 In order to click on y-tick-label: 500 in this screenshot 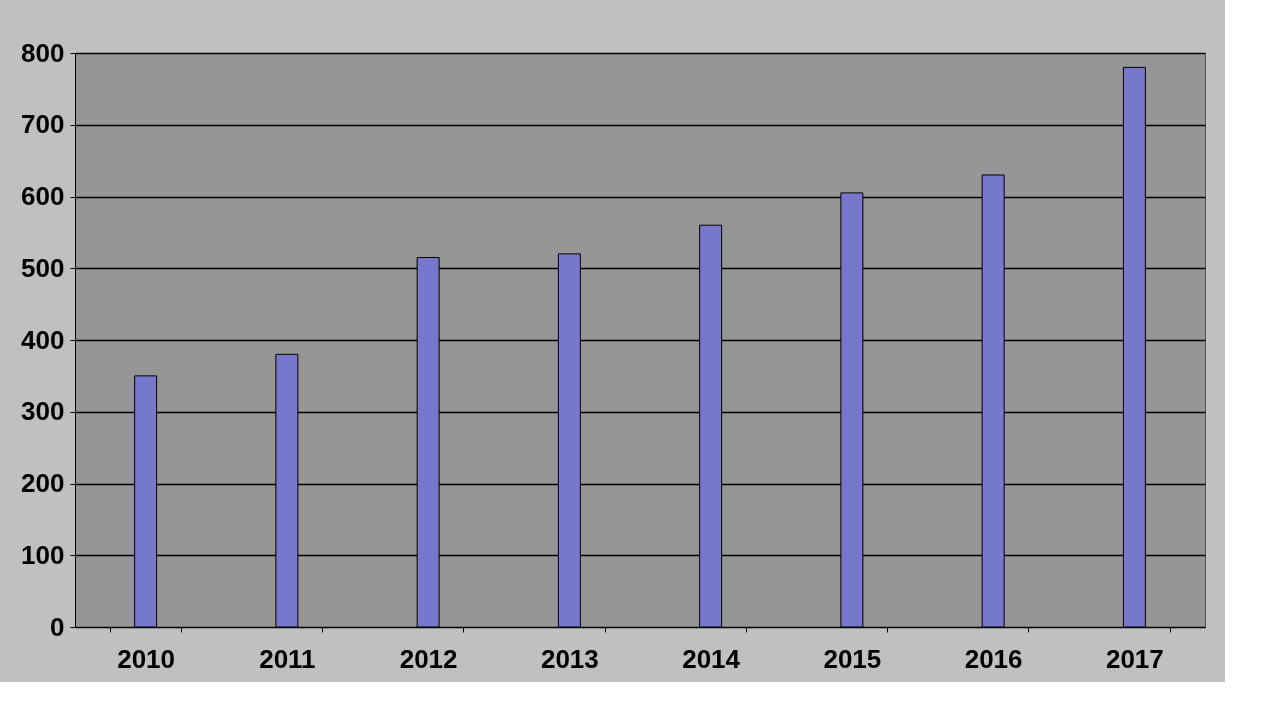, I will do `click(43, 267)`.